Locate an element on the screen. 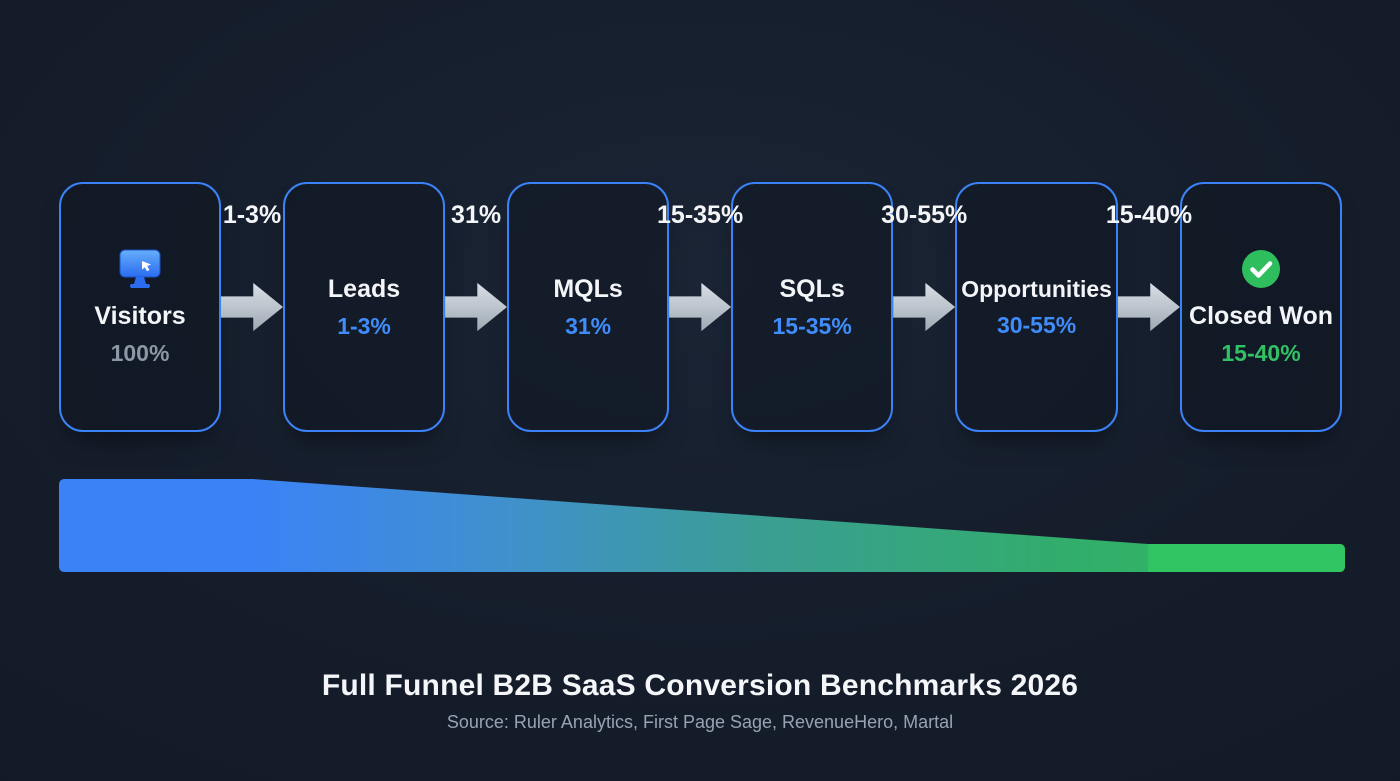  connector-3: 15-35% is located at coordinates (700, 307).